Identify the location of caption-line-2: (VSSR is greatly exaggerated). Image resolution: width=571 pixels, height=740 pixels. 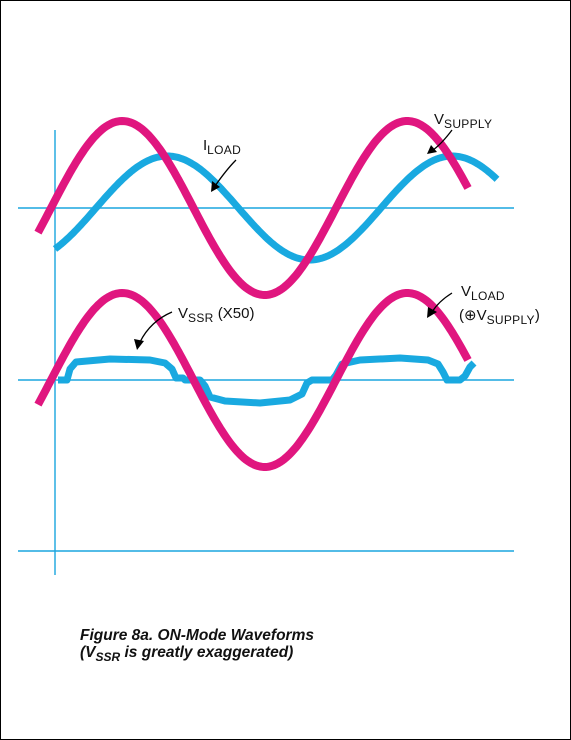
(197, 654).